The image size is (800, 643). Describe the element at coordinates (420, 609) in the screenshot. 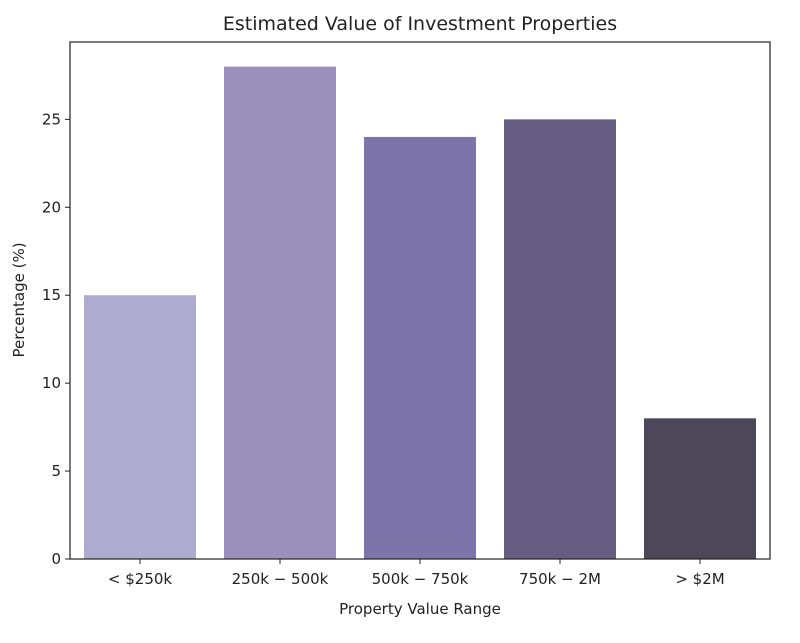

I see `x-axis-label: Property Value Range` at that location.